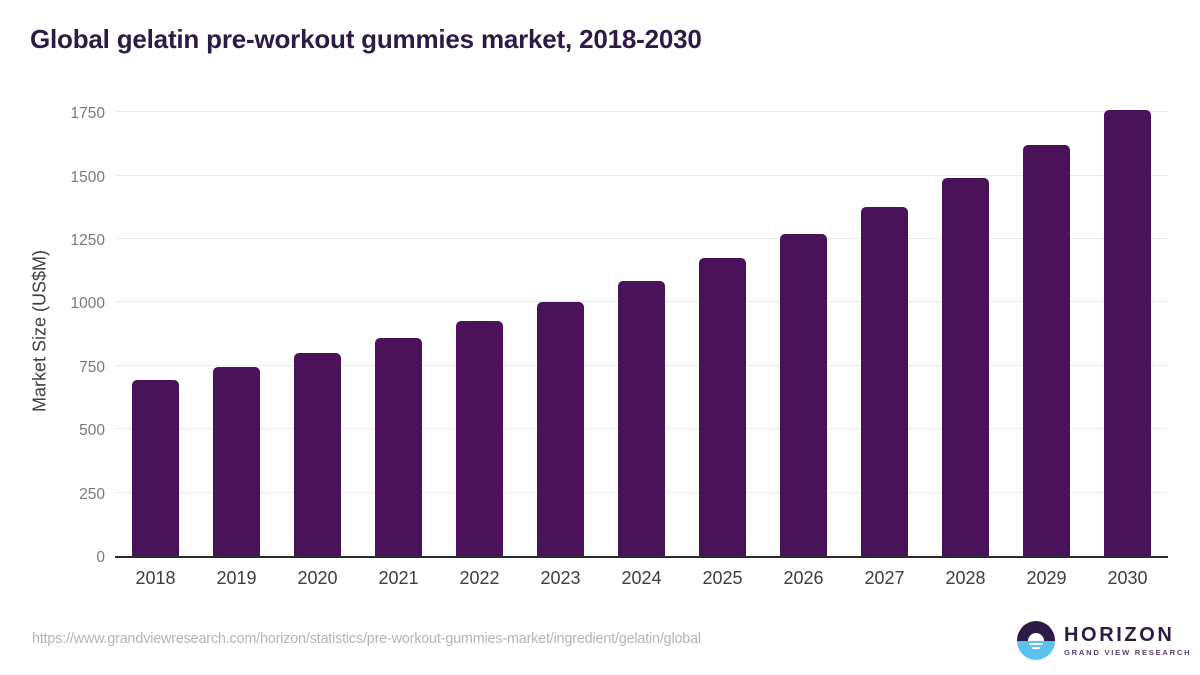  Describe the element at coordinates (87, 114) in the screenshot. I see `y-tick-1750: 1750` at that location.